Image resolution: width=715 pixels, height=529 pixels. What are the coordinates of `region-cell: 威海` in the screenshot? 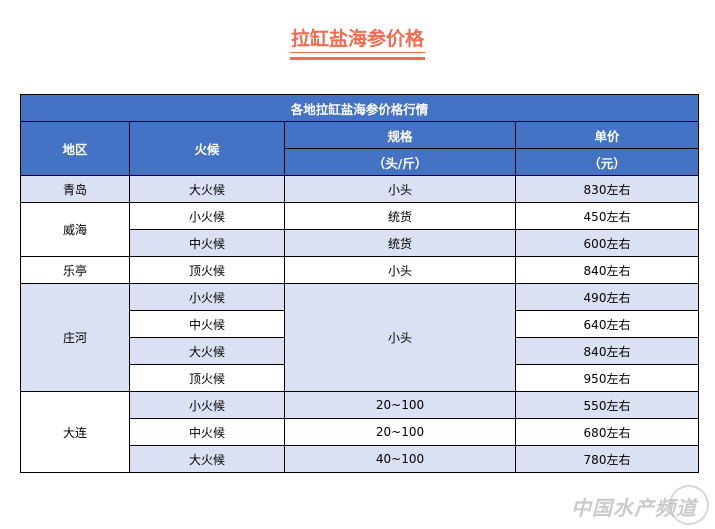 It's located at (75, 229).